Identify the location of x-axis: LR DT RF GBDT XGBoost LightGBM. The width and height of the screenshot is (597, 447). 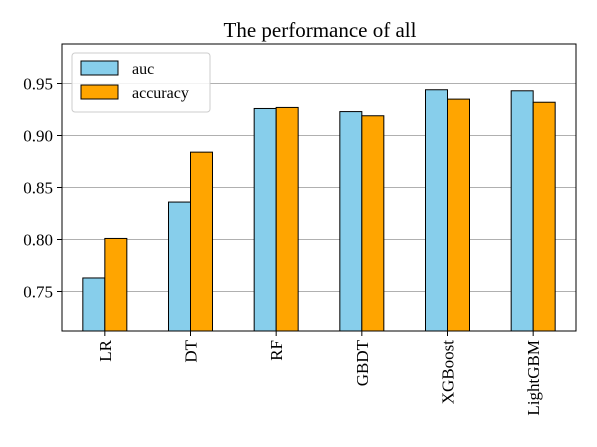
(319, 373).